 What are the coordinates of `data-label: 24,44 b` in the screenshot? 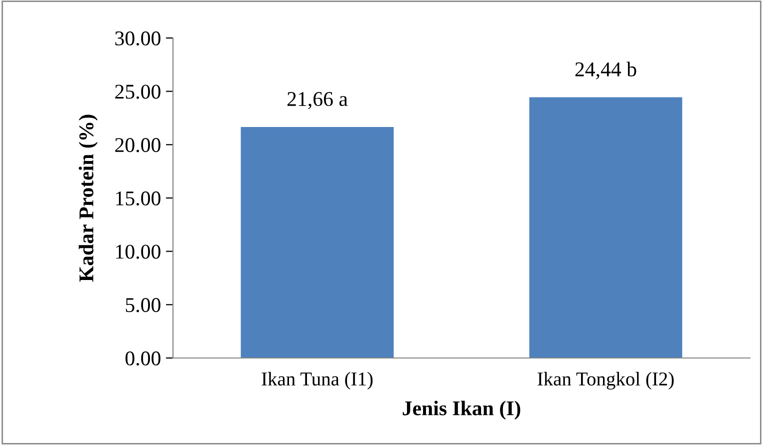 It's located at (605, 71).